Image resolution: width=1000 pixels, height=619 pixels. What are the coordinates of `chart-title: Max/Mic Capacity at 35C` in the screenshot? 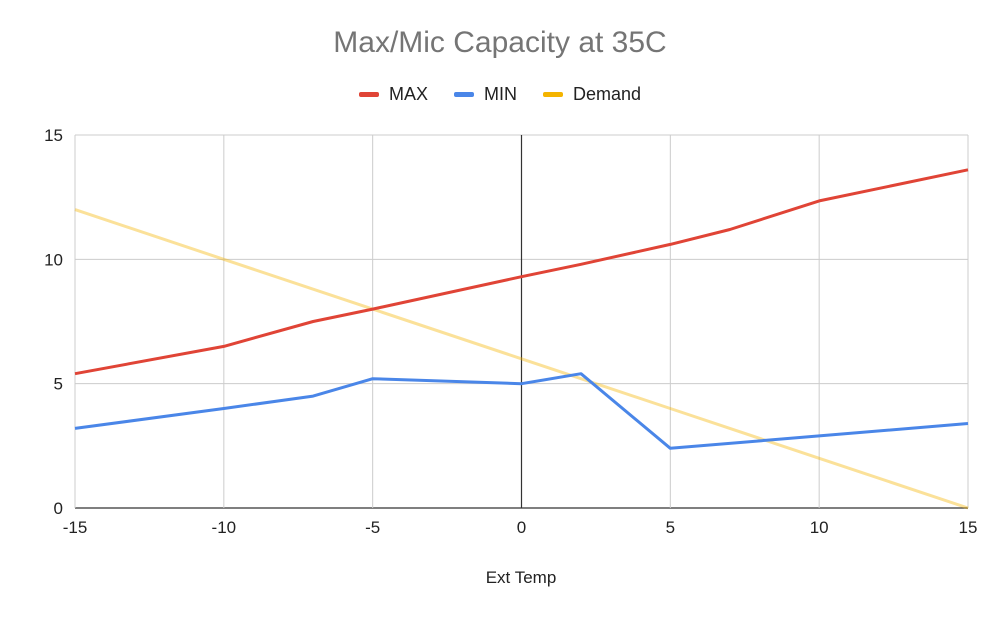 It's located at (500, 42).